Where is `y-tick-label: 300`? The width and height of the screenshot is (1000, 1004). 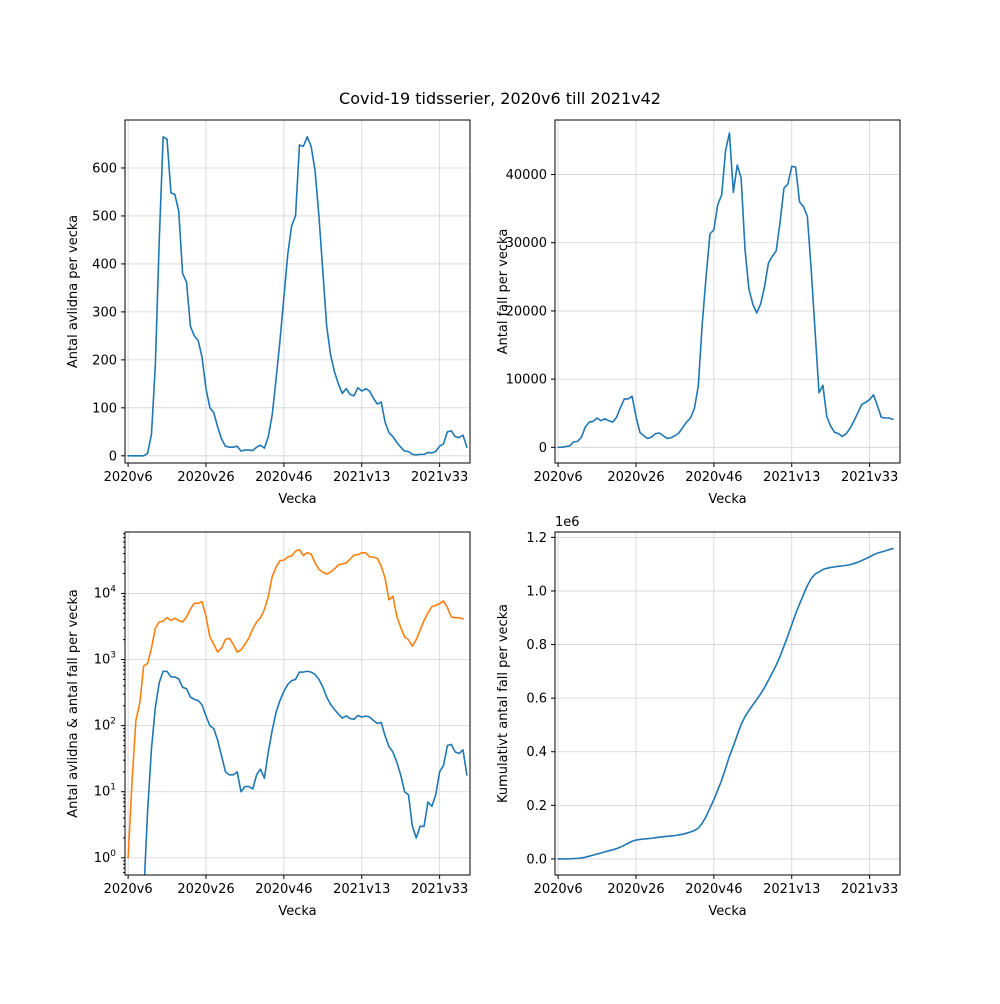 y-tick-label: 300 is located at coordinates (104, 312).